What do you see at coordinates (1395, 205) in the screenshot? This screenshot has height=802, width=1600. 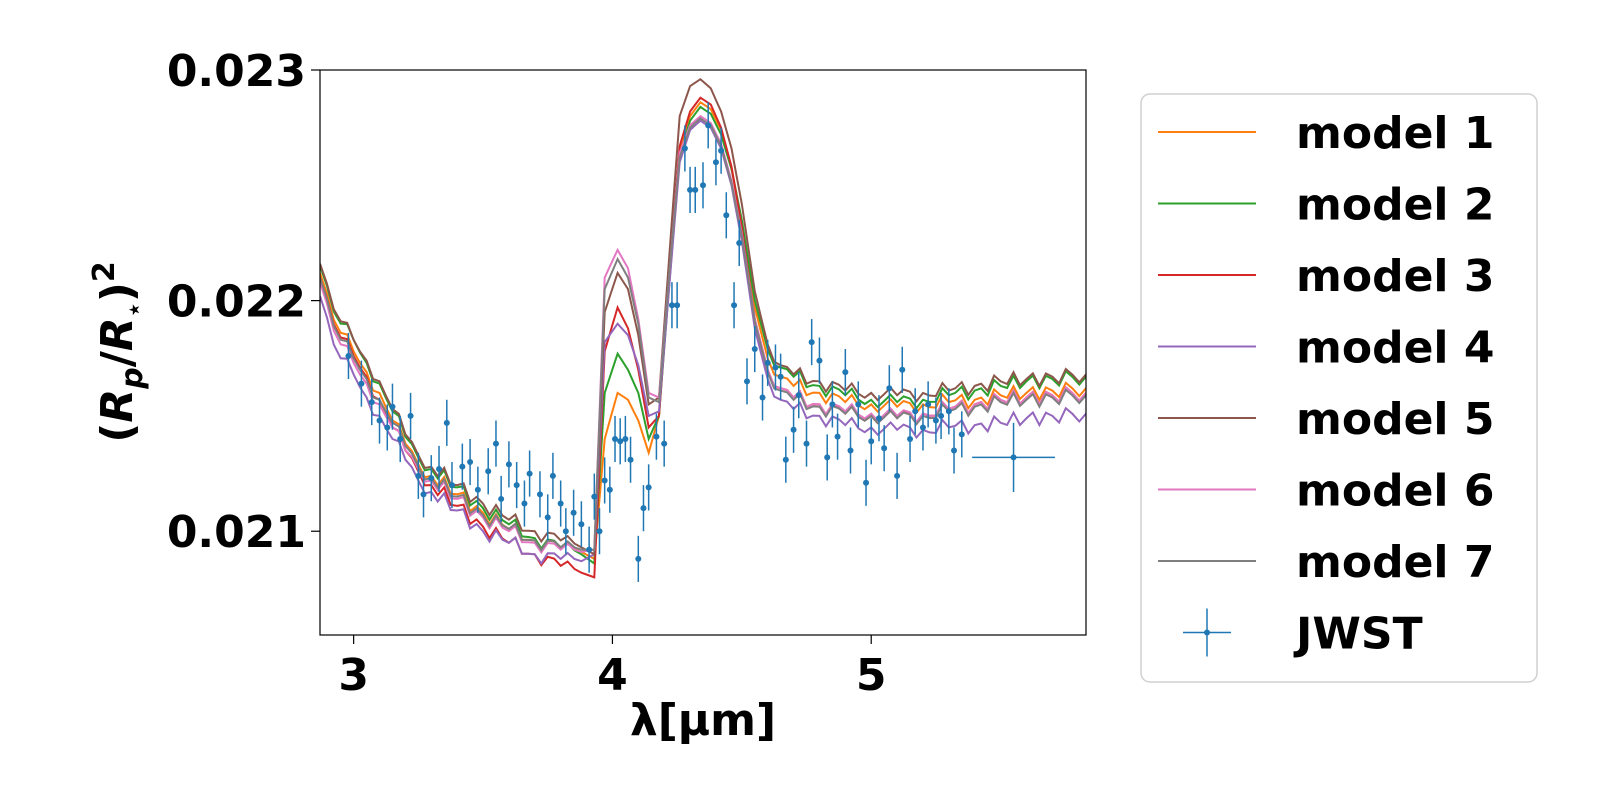 I see `legend-label: model 2` at bounding box center [1395, 205].